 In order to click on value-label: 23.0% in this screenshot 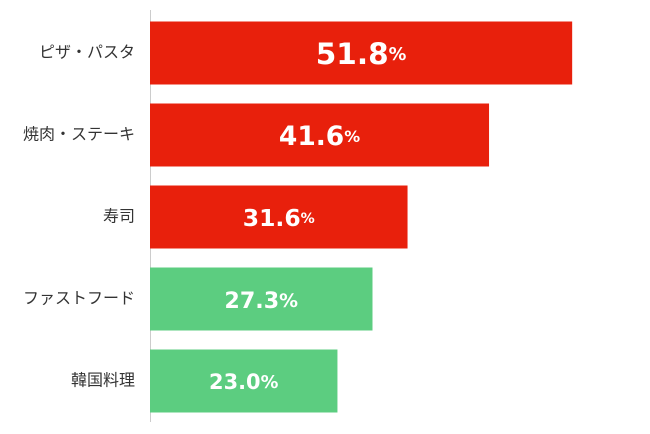, I will do `click(244, 382)`.